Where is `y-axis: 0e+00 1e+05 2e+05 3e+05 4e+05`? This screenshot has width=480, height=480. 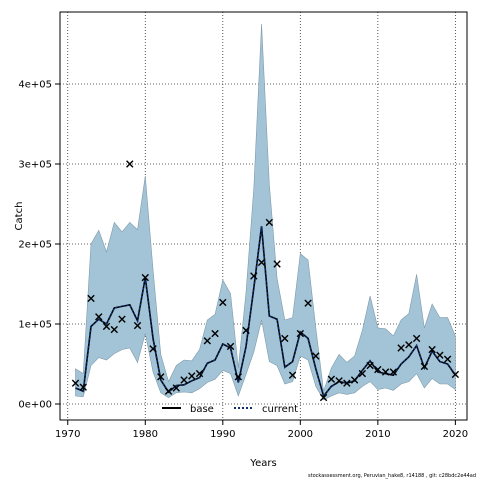 y-axis: 0e+00 1e+05 2e+05 3e+05 4e+05 is located at coordinates (39, 245).